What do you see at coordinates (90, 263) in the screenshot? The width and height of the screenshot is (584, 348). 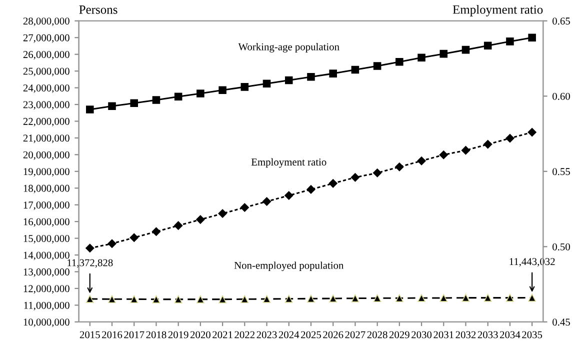 I see `annotation: 11,372,828` at bounding box center [90, 263].